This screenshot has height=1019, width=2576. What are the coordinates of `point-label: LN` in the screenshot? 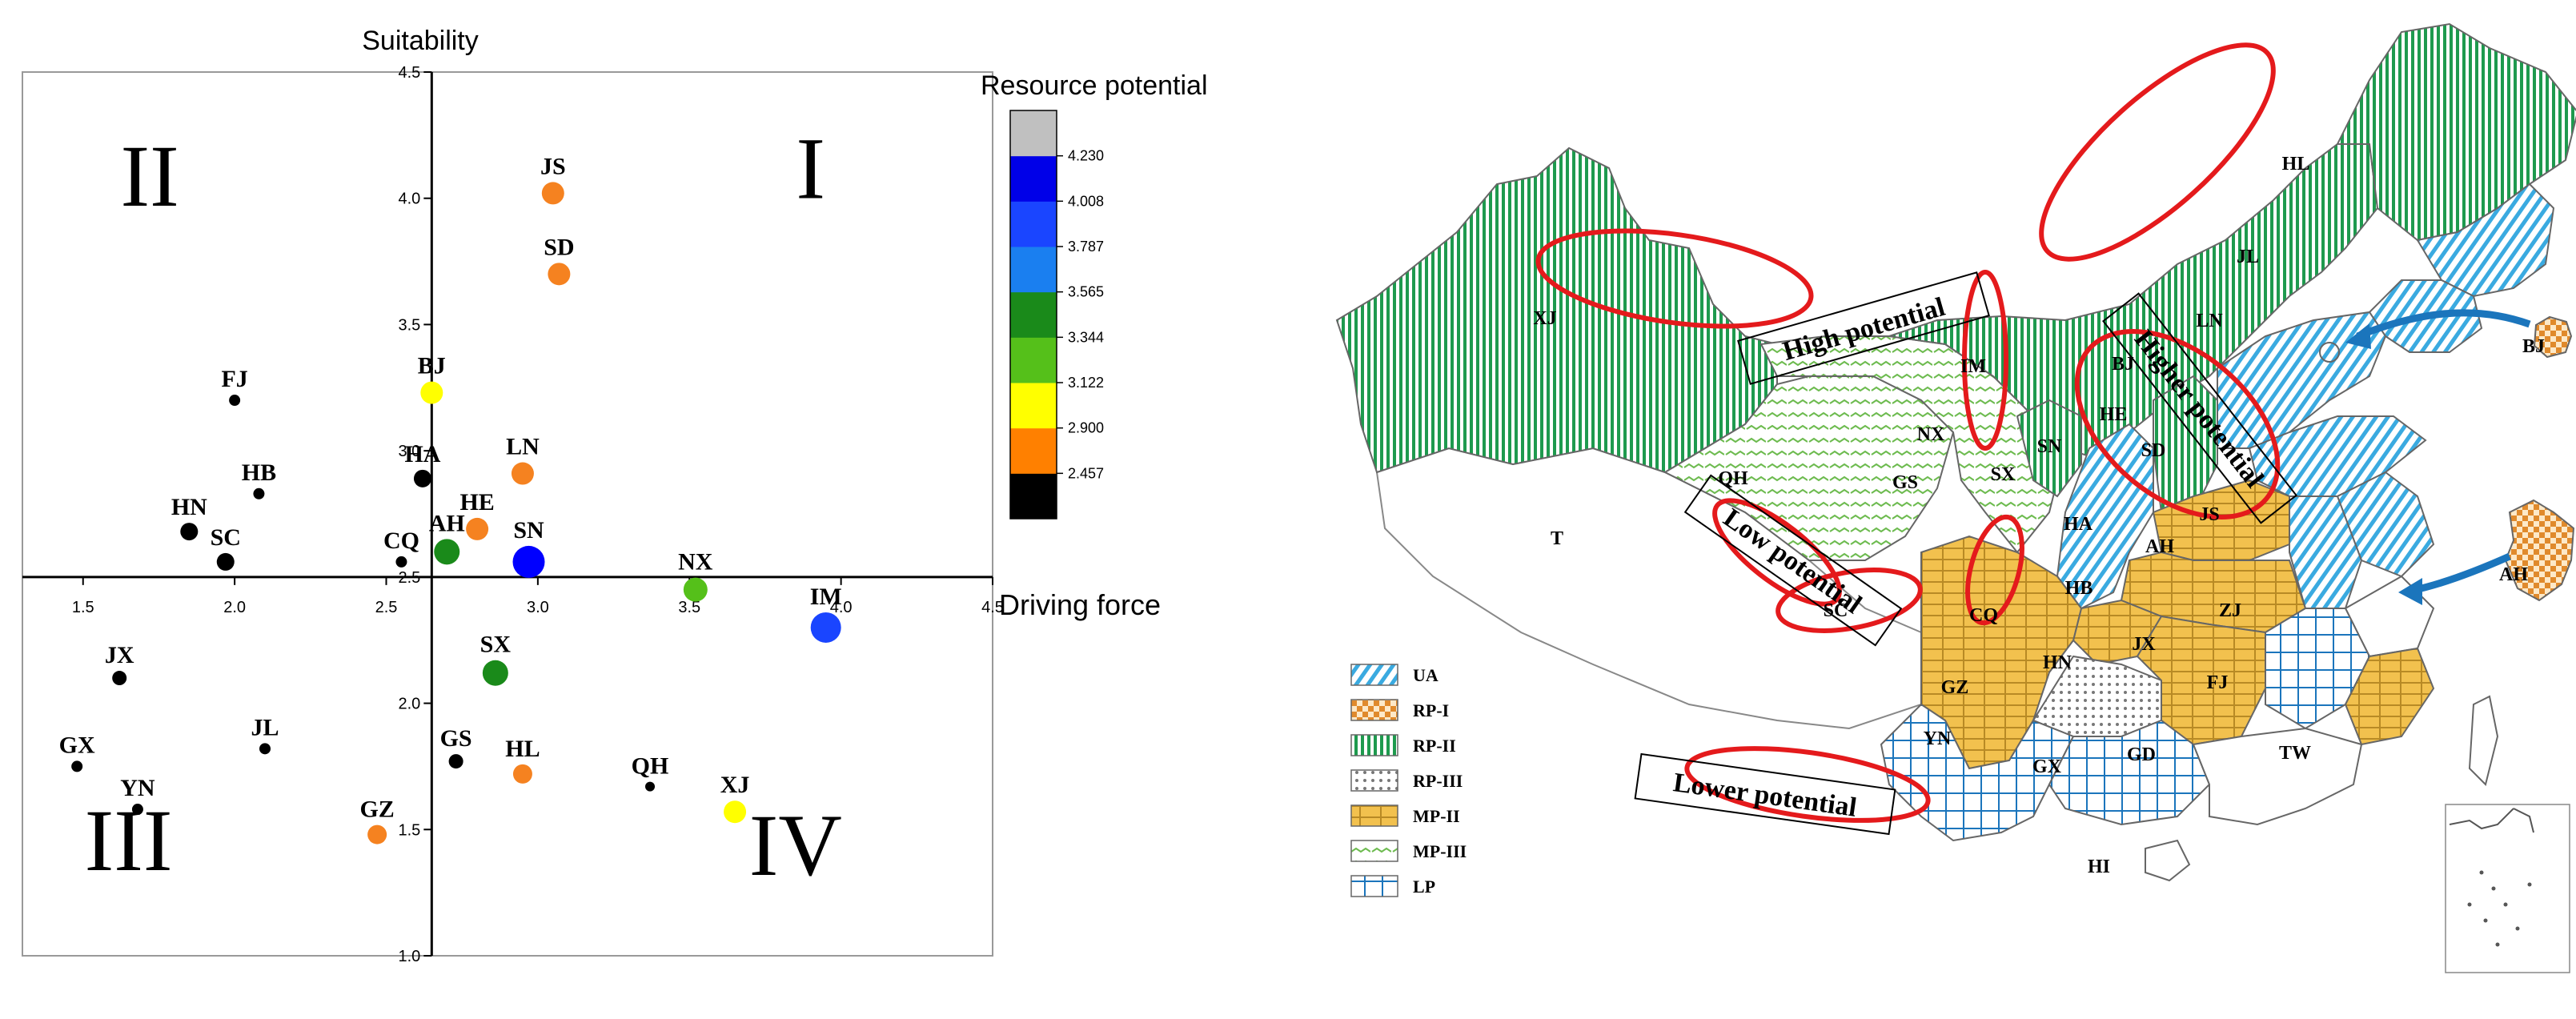 It's located at (523, 447).